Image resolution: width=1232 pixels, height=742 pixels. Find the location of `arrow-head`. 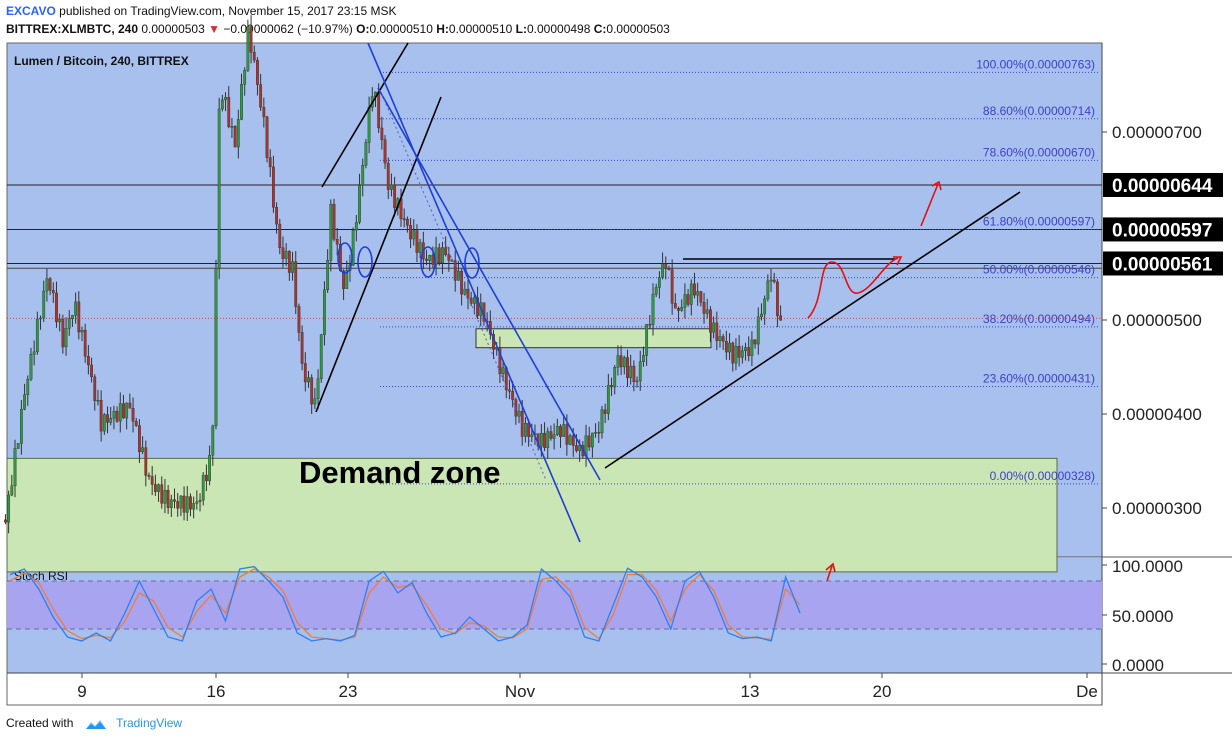

arrow-head is located at coordinates (936, 185).